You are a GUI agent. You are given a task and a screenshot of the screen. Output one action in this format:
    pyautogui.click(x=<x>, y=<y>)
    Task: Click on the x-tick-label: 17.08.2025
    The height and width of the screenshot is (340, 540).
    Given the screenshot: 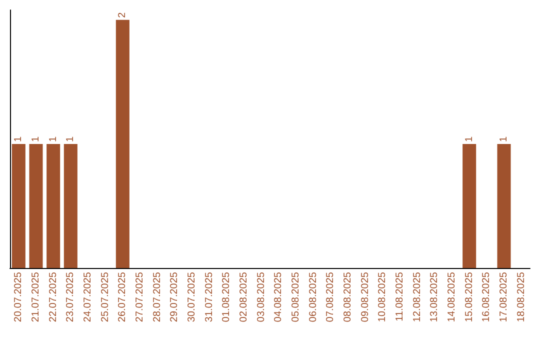 What is the action you would take?
    pyautogui.click(x=504, y=297)
    